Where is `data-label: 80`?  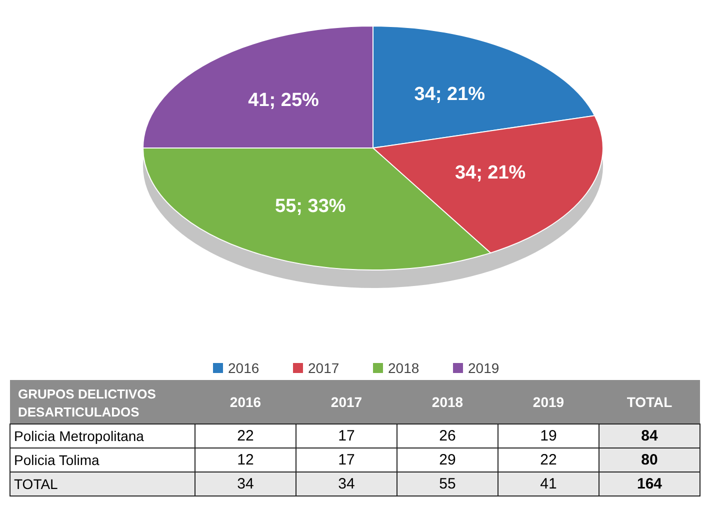 data-label: 80 is located at coordinates (649, 460).